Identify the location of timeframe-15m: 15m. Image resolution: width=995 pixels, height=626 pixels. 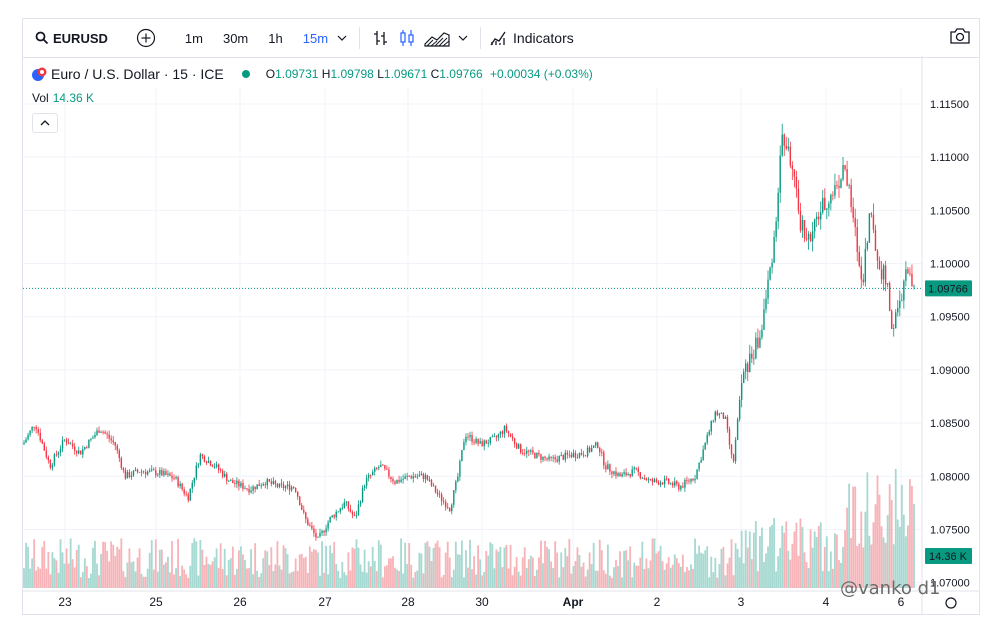
(315, 38).